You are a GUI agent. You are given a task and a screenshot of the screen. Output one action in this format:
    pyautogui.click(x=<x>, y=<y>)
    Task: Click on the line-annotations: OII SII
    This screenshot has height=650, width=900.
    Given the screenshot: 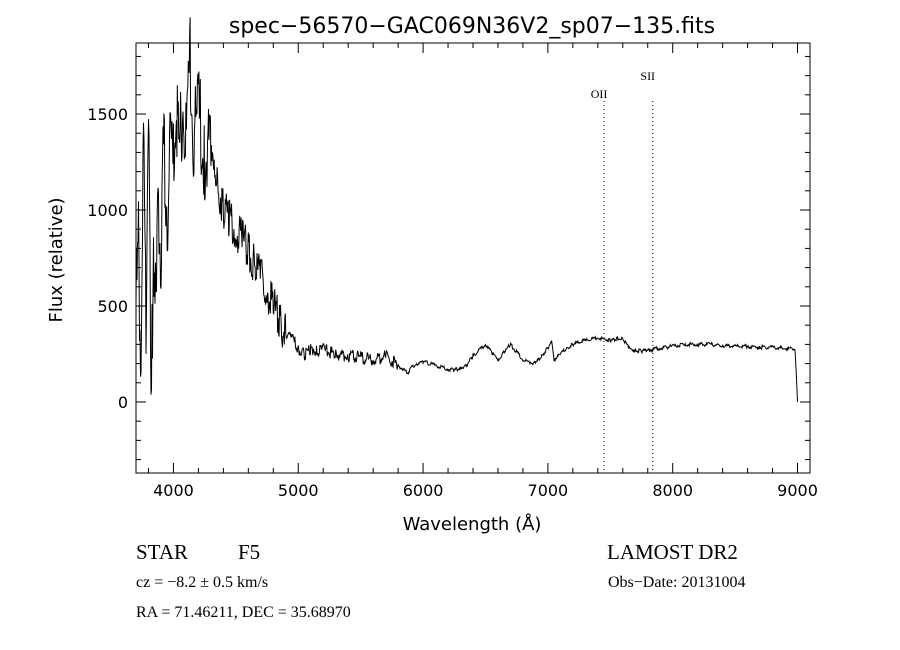 What is the action you would take?
    pyautogui.click(x=623, y=271)
    